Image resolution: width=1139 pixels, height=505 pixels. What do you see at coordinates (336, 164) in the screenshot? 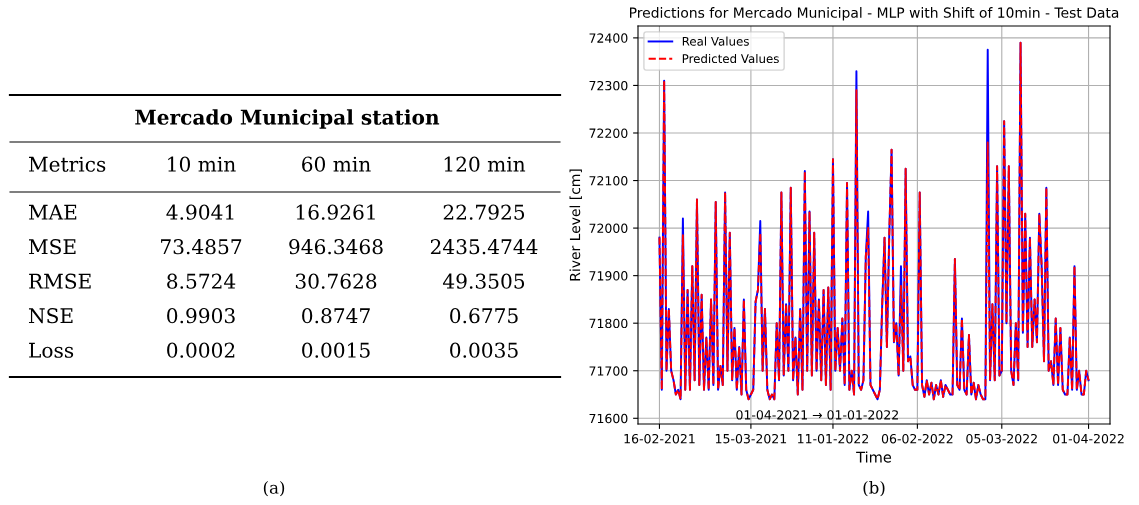
I see `category-label: 60 min` at bounding box center [336, 164].